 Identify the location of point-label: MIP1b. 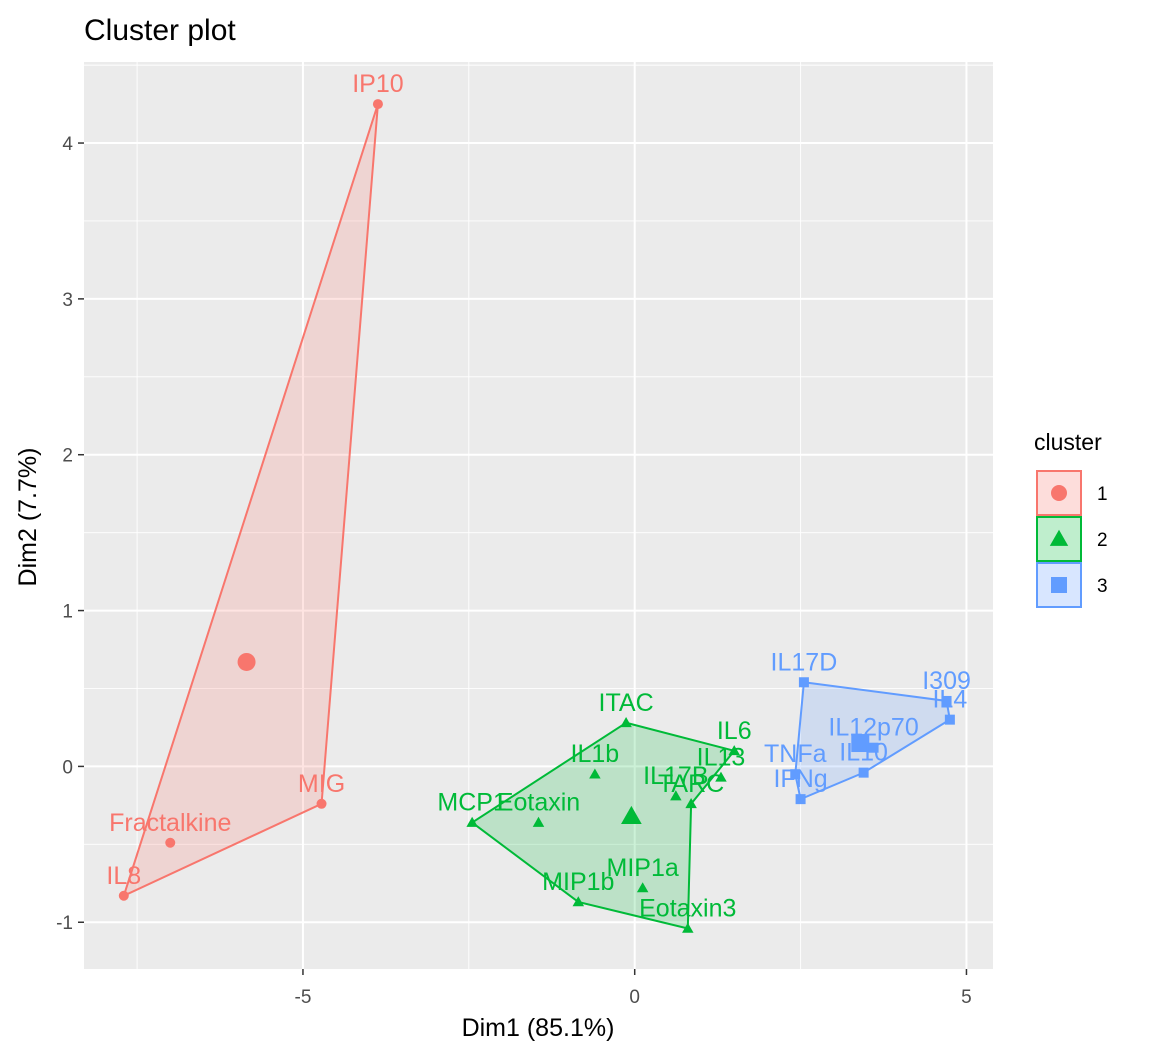
(578, 882).